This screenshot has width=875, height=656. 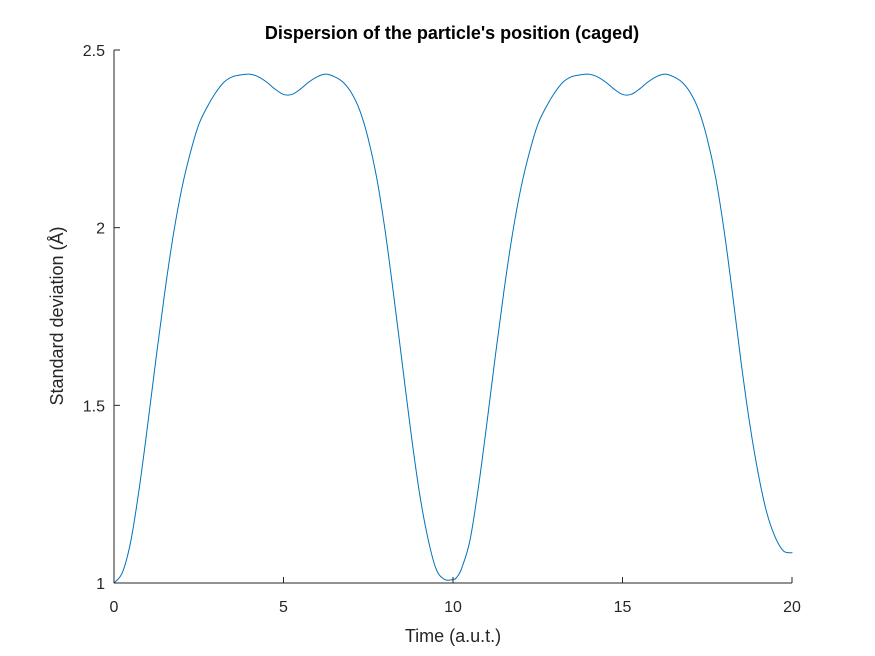 I want to click on y-axis-ticks: 1 1.5 2 2.5, so click(x=101, y=318).